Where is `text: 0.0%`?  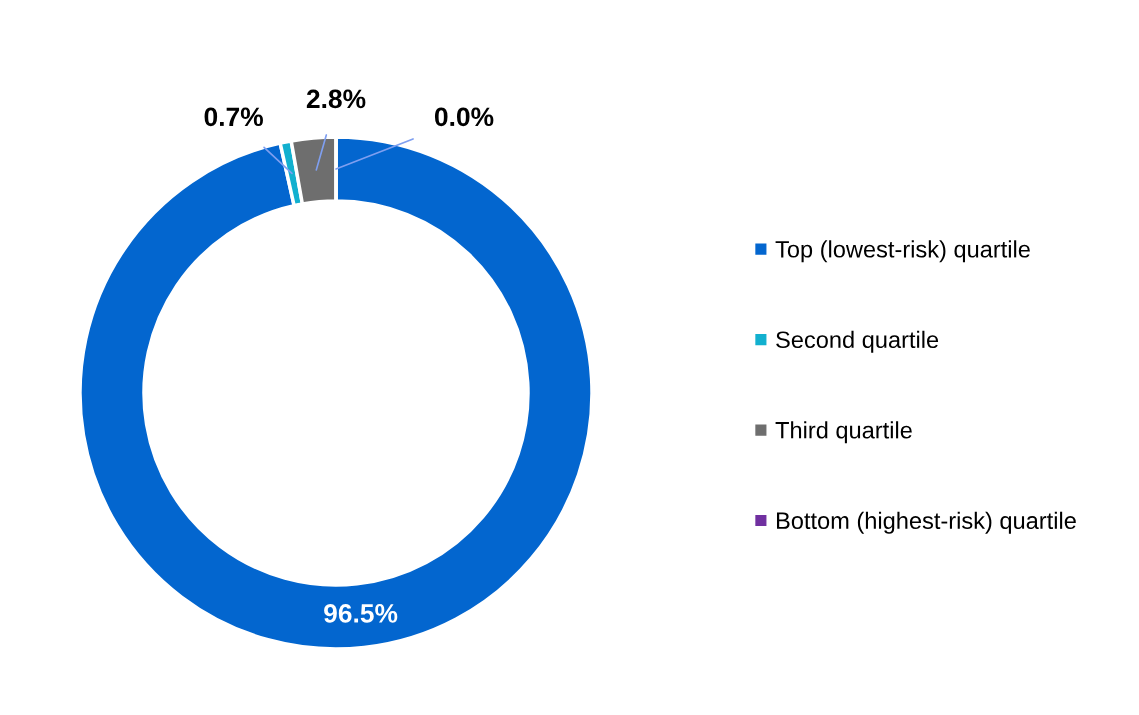
text: 0.0% is located at coordinates (464, 117).